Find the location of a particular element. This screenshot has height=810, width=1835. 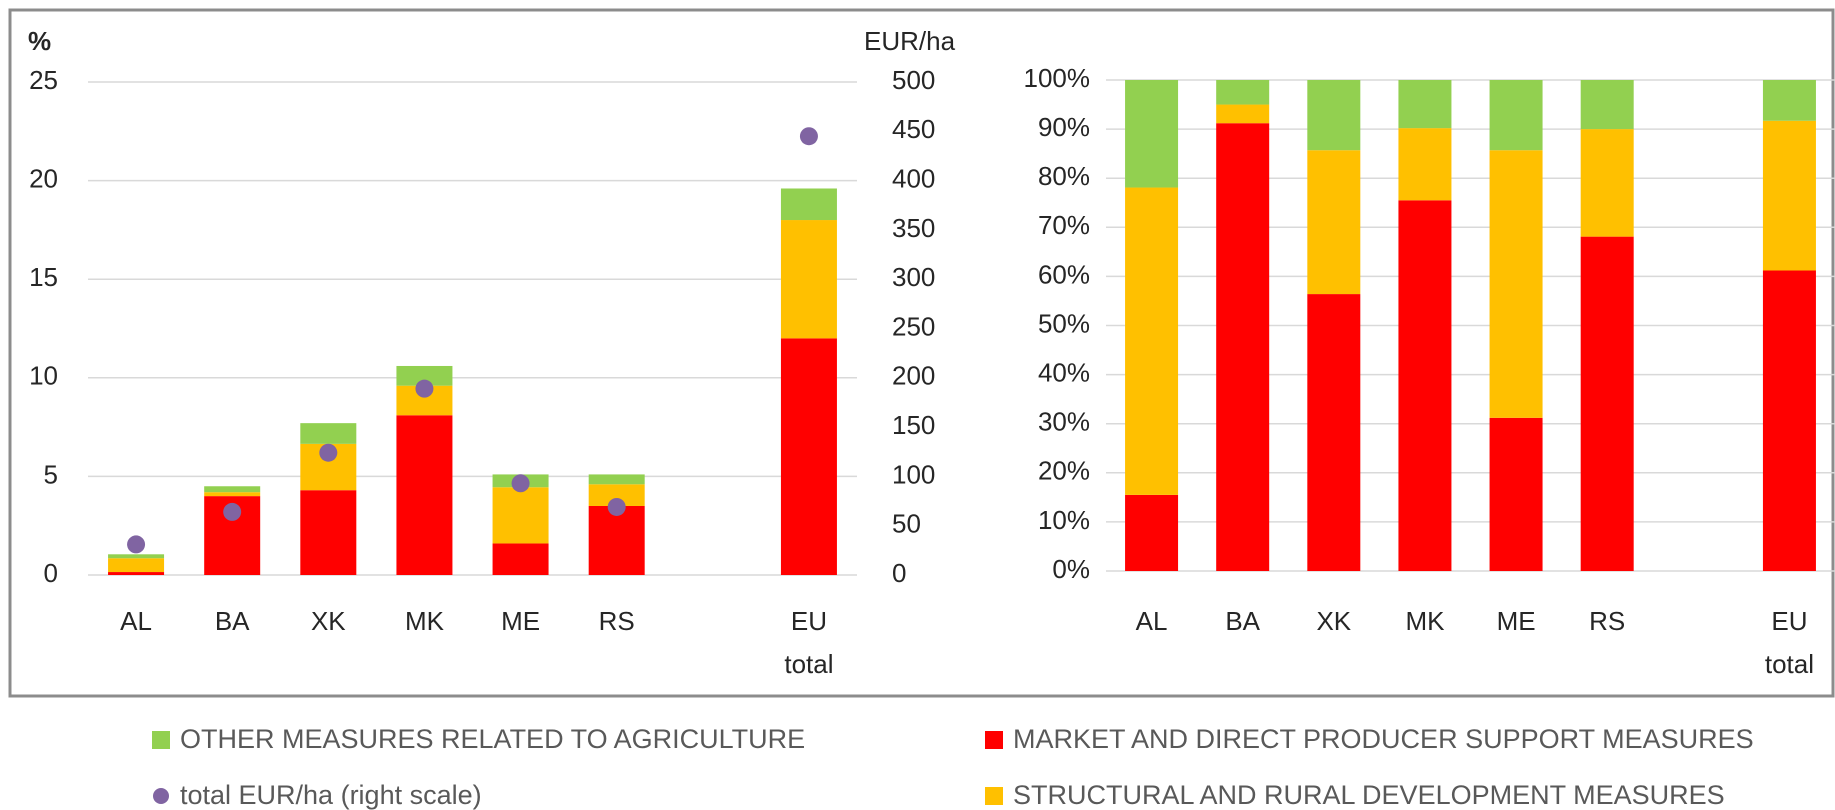

legend-label: OTHER MEASURES RELATED TO AGRICULTURE is located at coordinates (493, 739).